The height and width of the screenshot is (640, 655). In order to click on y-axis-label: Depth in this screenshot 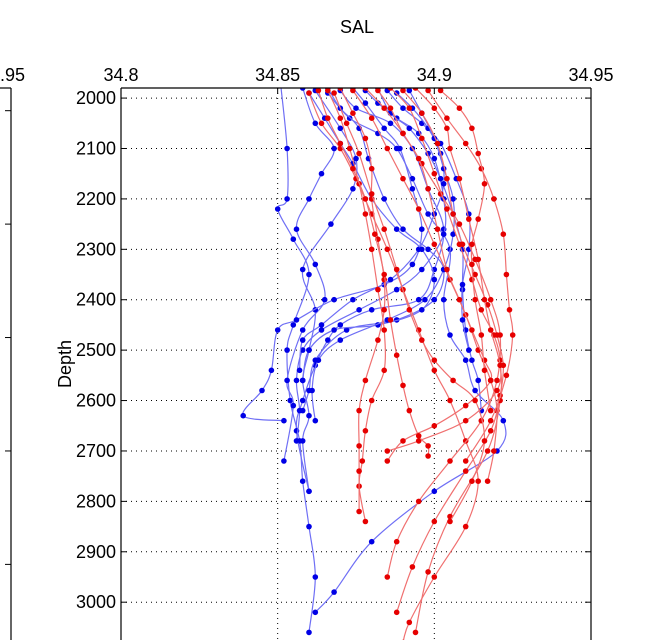, I will do `click(65, 364)`.